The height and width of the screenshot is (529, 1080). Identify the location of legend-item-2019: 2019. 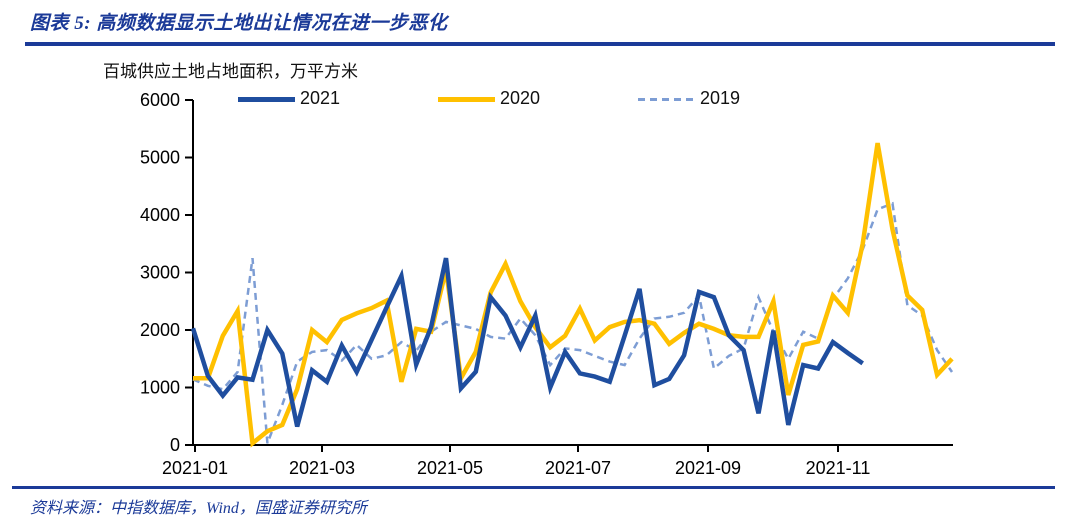
(693, 98).